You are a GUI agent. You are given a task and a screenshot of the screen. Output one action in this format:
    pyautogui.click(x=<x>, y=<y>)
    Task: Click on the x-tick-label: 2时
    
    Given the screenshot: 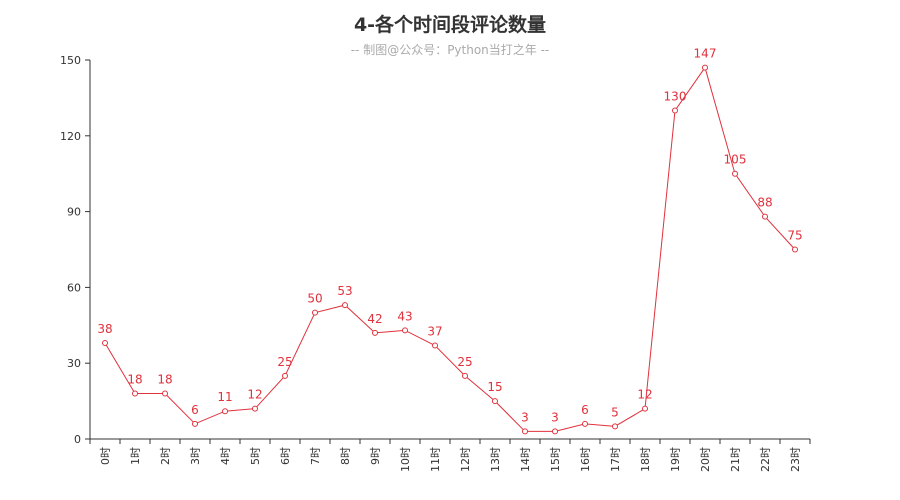 What is the action you would take?
    pyautogui.click(x=165, y=456)
    